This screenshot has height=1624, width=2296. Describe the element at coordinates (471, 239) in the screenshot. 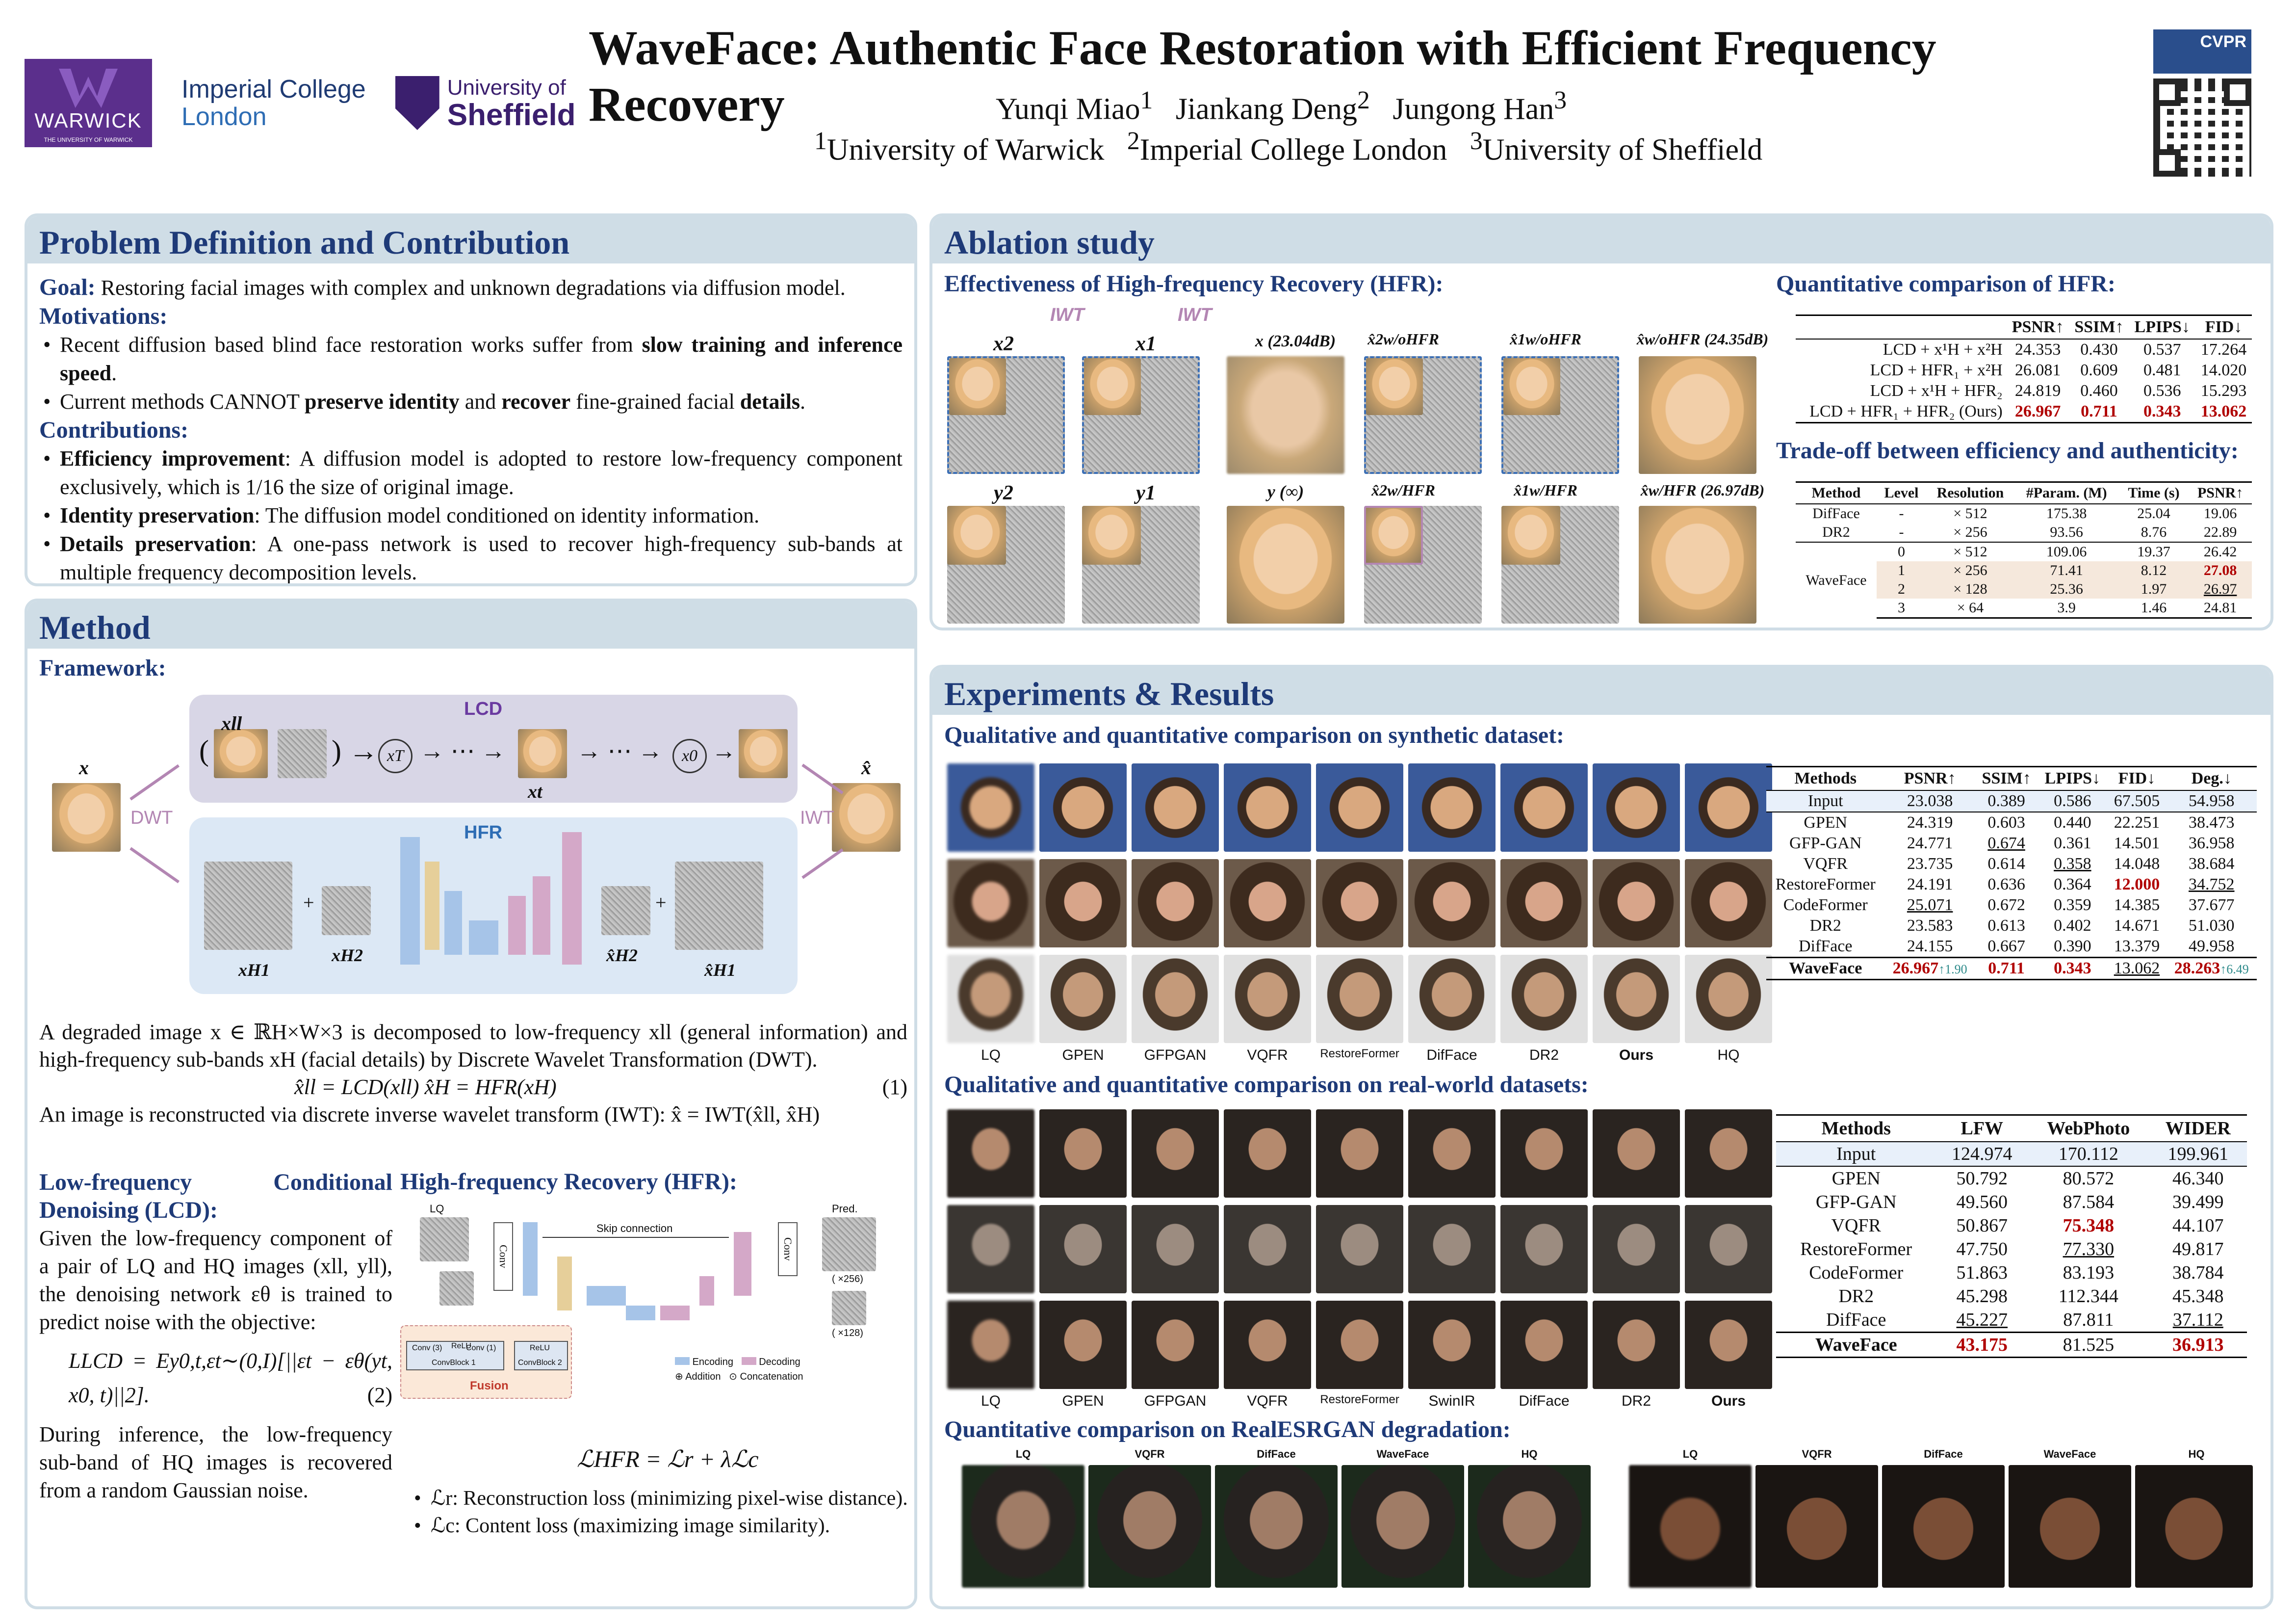

I see `section-heading: Problem Definition and Contribution` at that location.